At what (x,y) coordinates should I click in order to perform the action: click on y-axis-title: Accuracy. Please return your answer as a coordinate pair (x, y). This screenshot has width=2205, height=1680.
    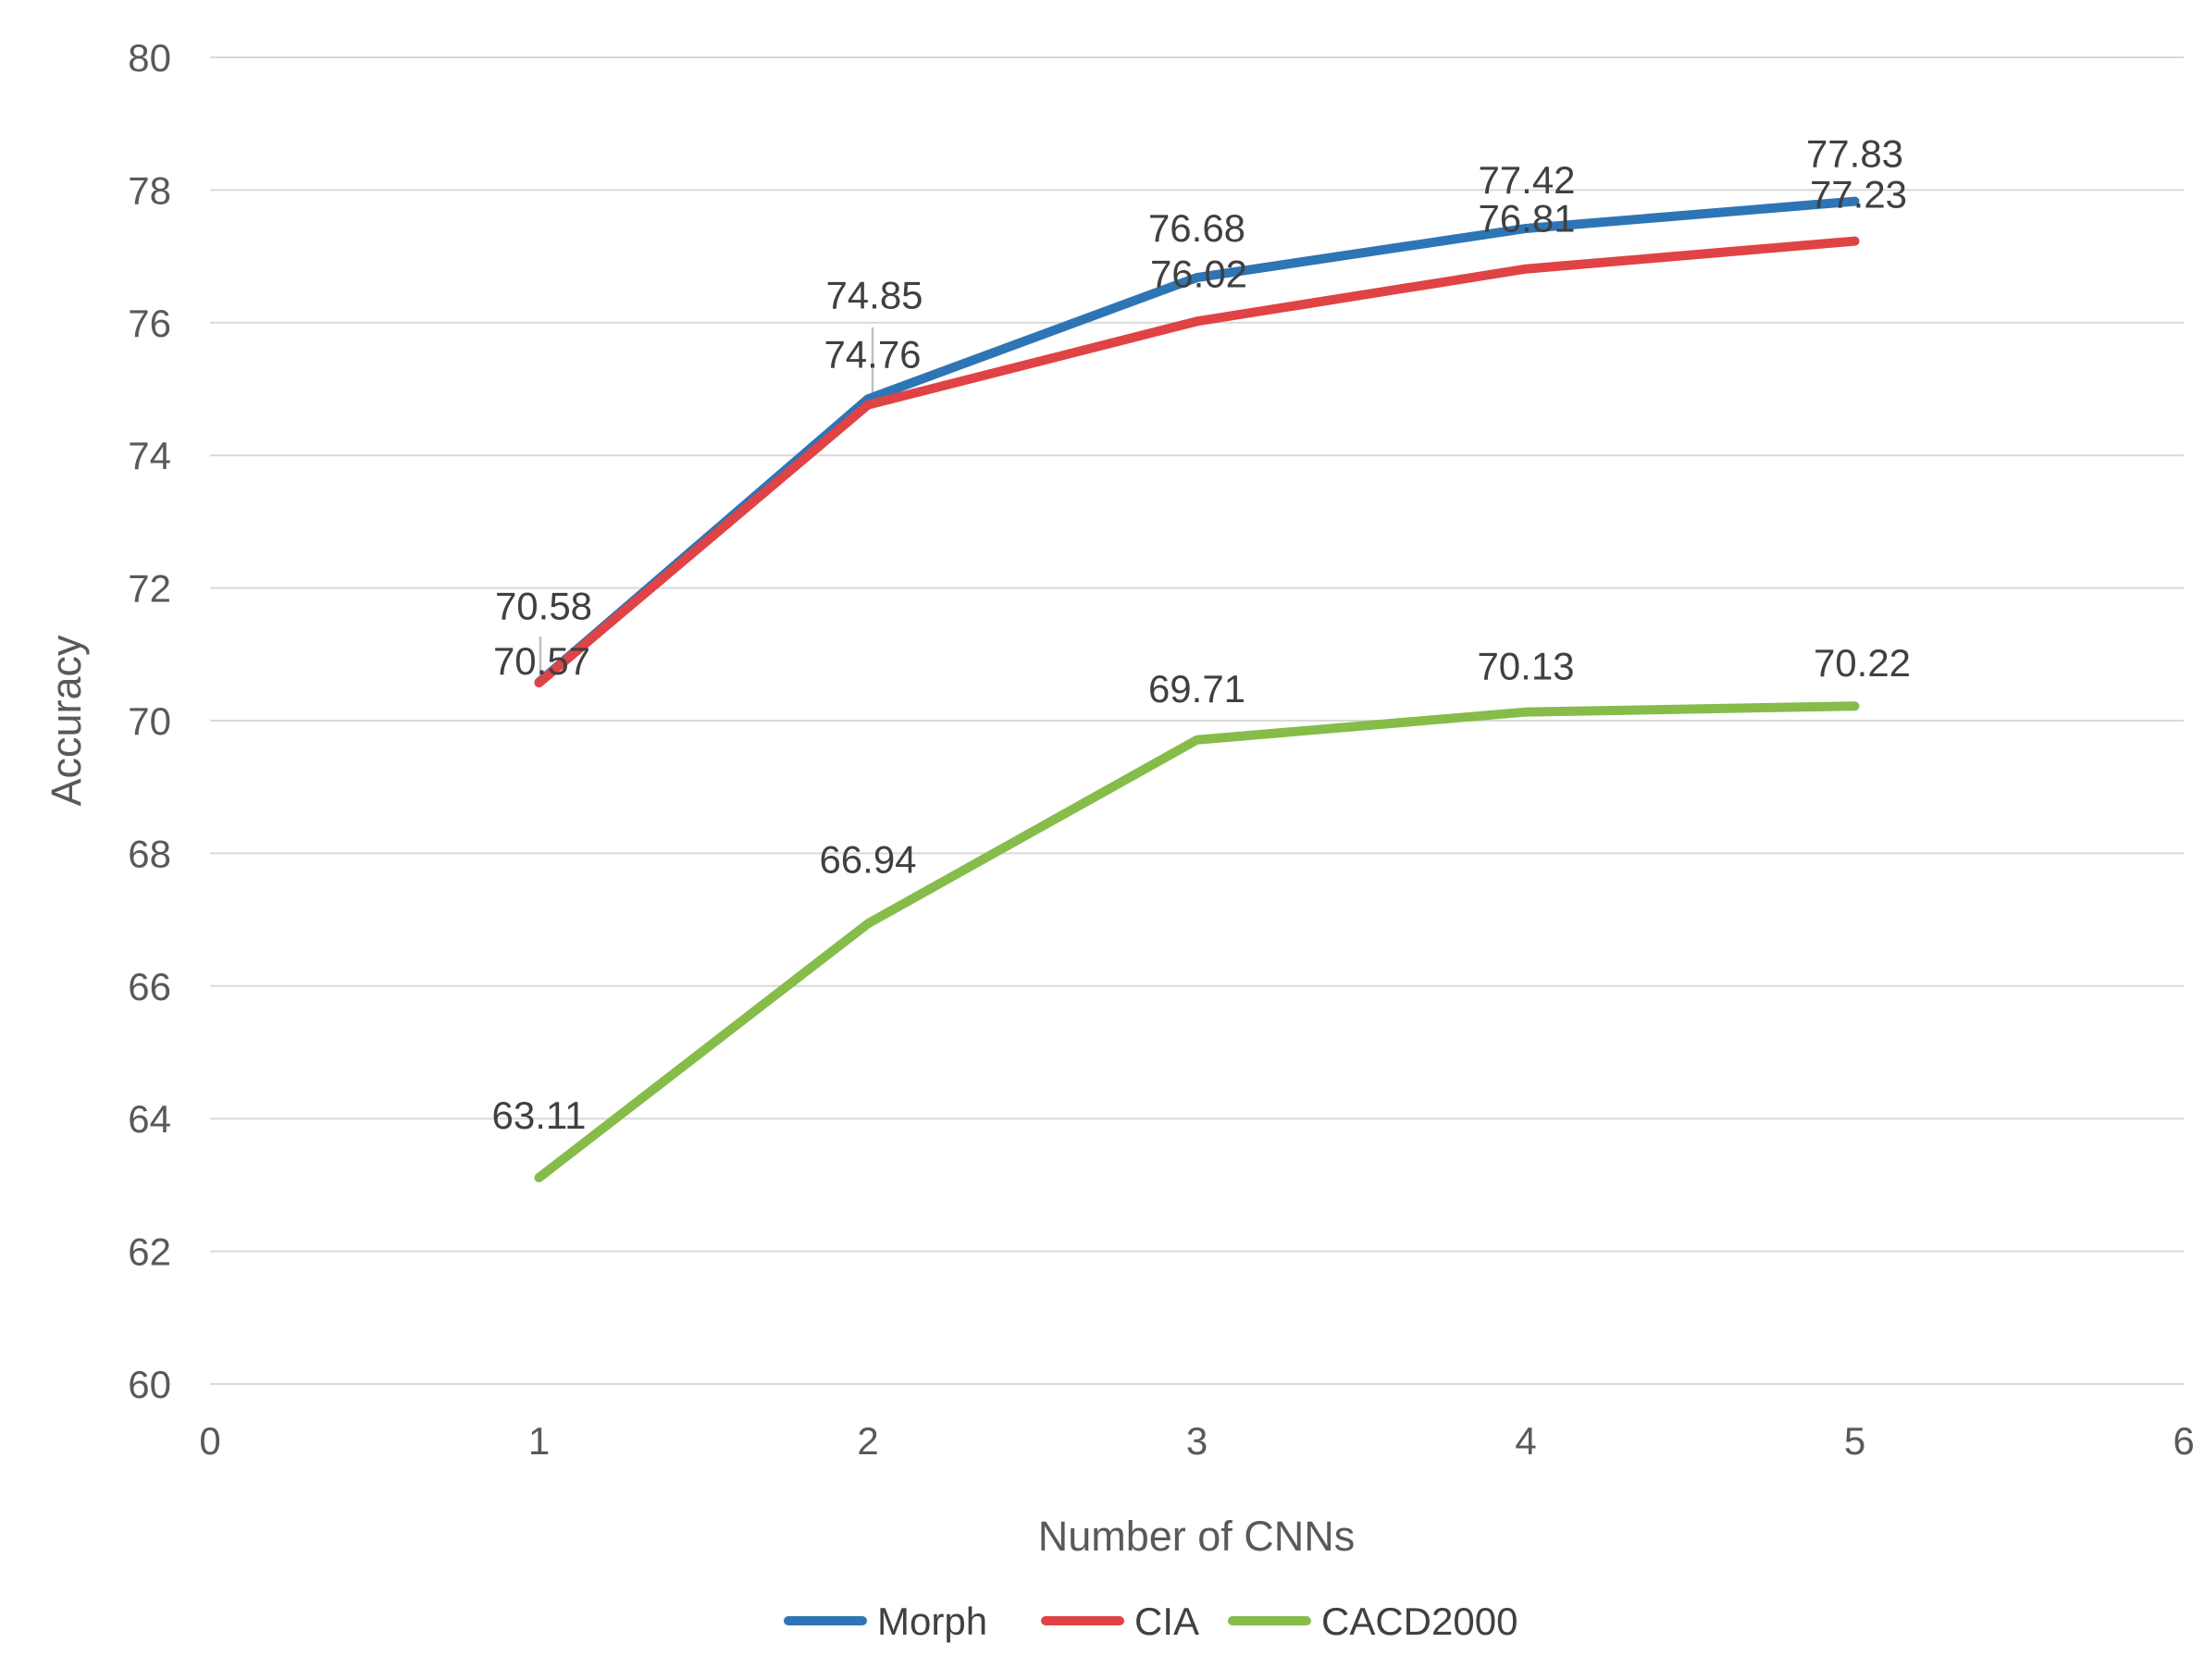
    Looking at the image, I should click on (66, 721).